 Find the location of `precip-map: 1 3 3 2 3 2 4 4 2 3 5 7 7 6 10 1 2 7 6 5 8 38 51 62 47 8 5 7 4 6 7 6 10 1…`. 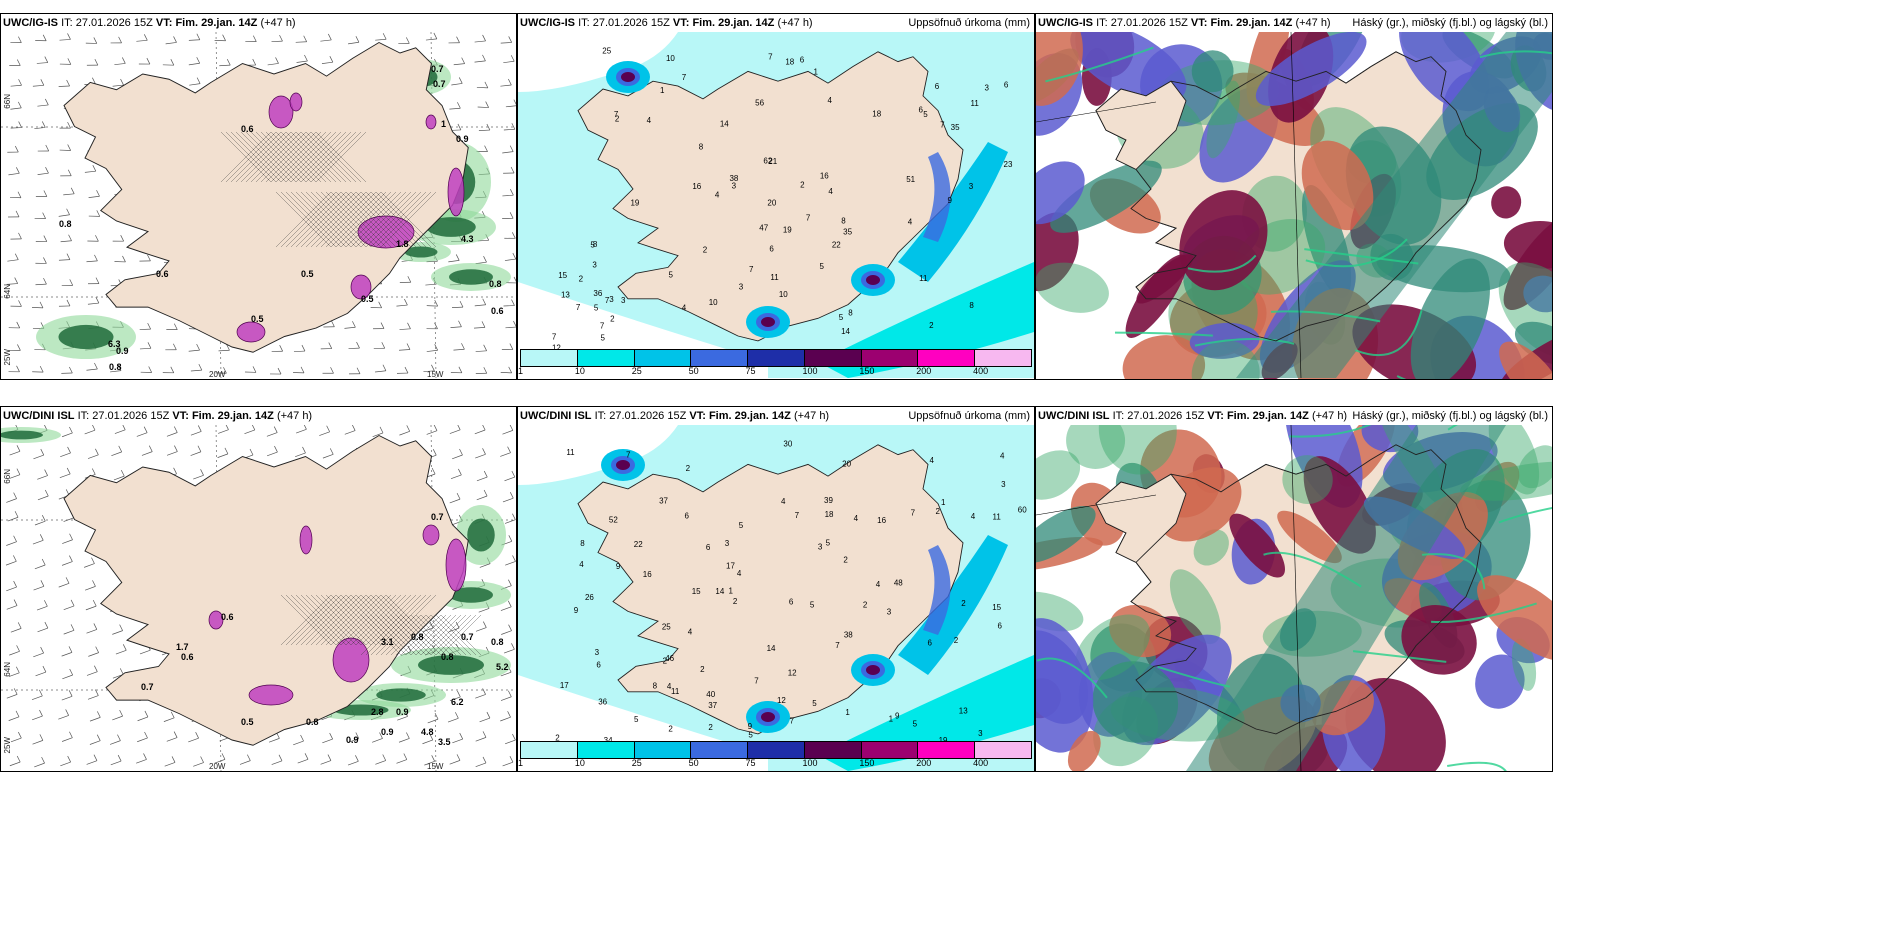

precip-map: 1 3 3 2 3 2 4 4 2 3 5 7 7 6 10 1 2 7 6 5 8 38 51 62 47 8 5 7 4 6 7 6 10 1… is located at coordinates (776, 205).